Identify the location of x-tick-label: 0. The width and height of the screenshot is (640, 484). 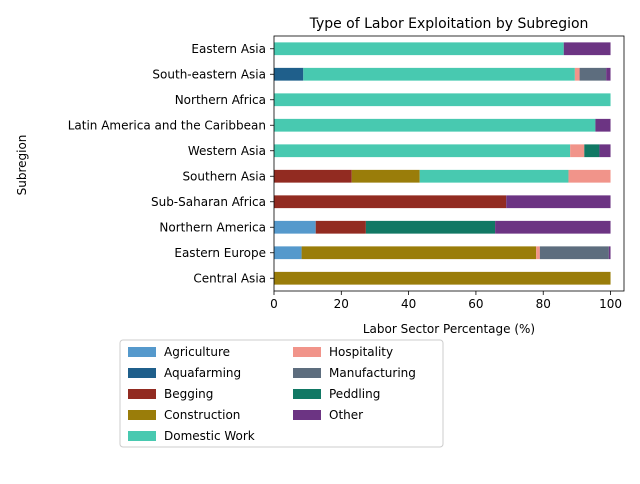
(274, 304).